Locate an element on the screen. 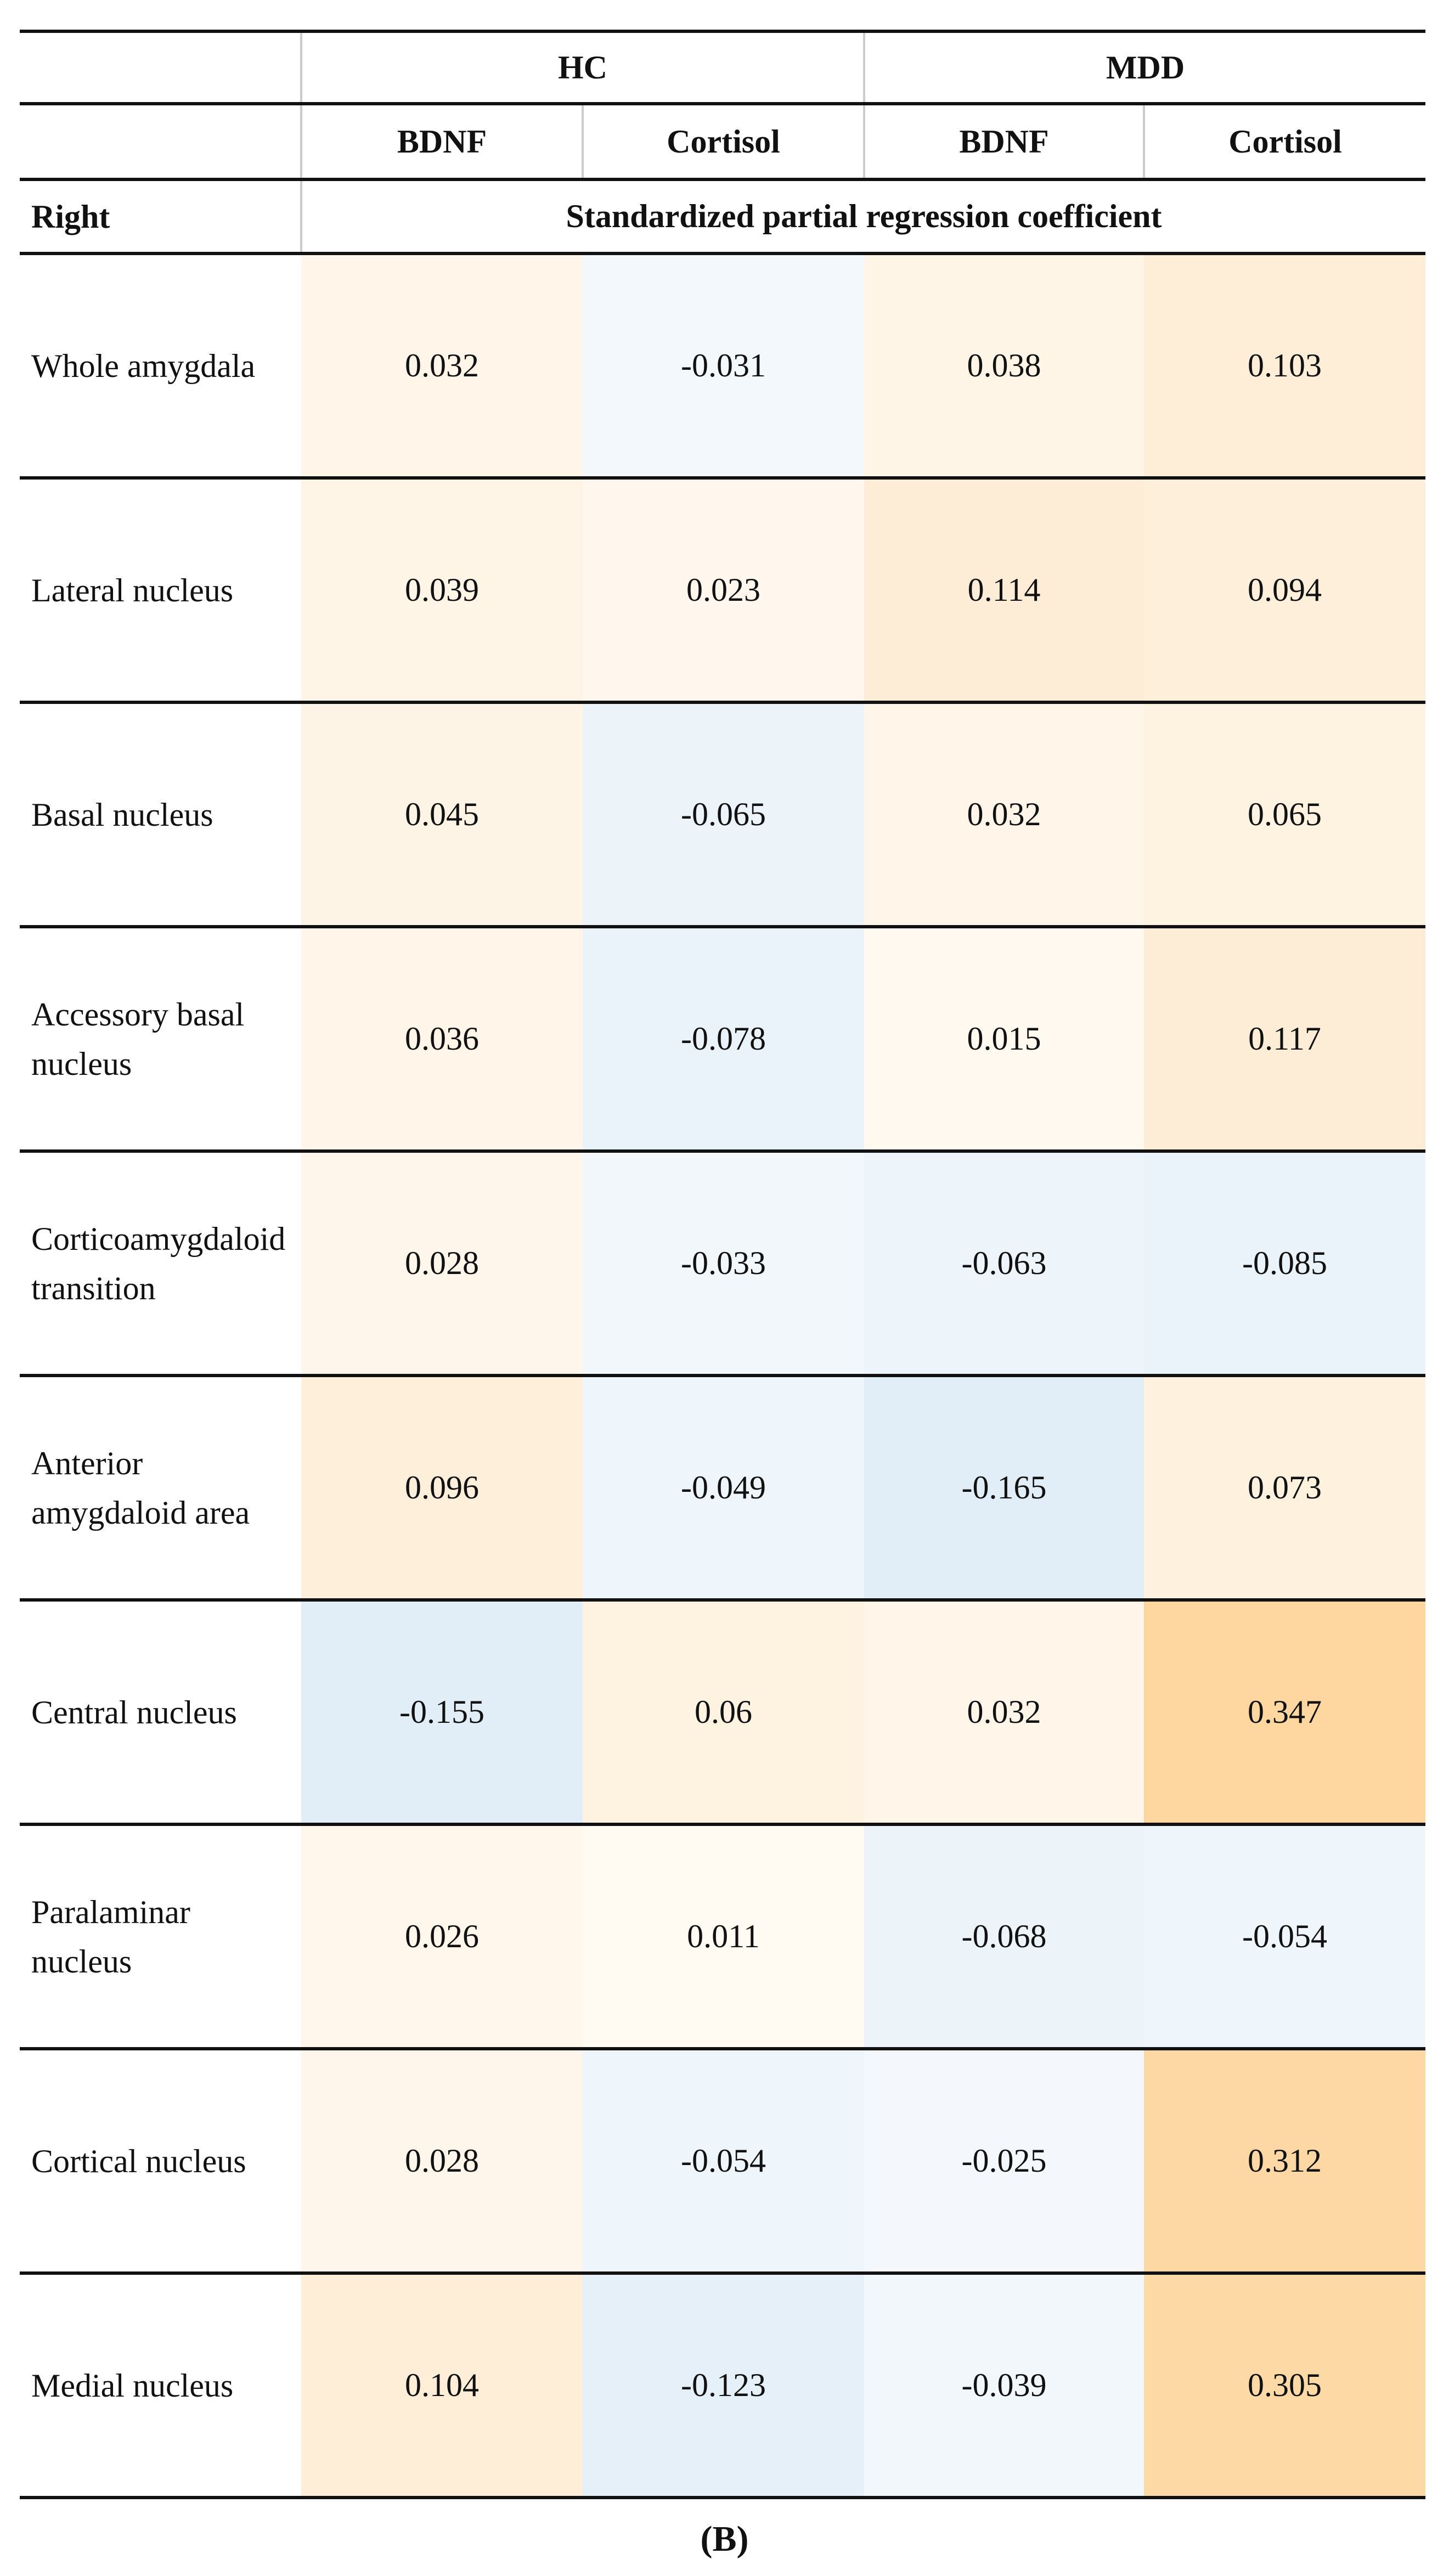 The height and width of the screenshot is (2576, 1449). value-cell: -0.165 is located at coordinates (1004, 1487).